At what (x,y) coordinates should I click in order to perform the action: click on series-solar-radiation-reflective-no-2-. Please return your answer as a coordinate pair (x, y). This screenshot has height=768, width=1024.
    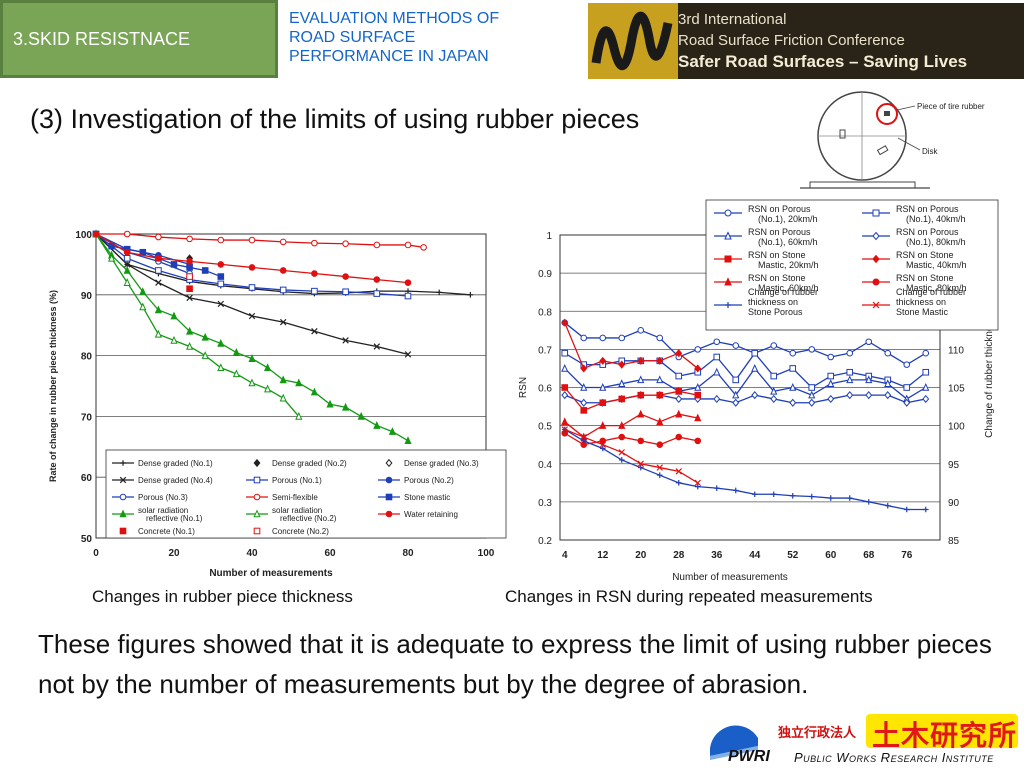
    Looking at the image, I should click on (197, 324).